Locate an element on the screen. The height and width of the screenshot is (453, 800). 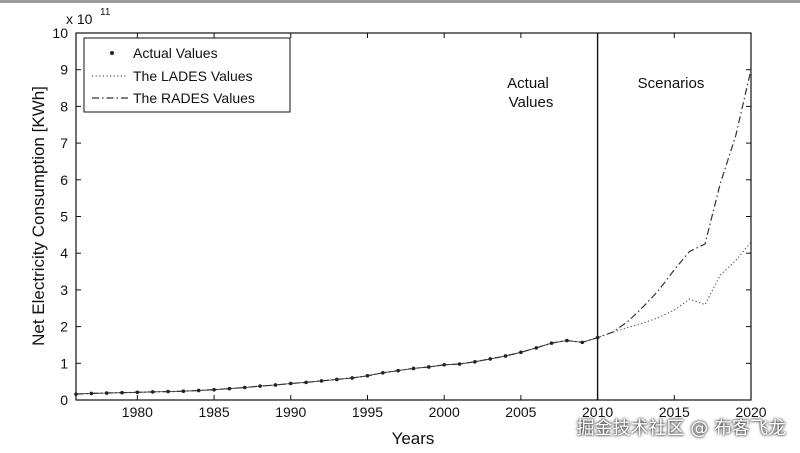
y-tick-label: 3 is located at coordinates (64, 290).